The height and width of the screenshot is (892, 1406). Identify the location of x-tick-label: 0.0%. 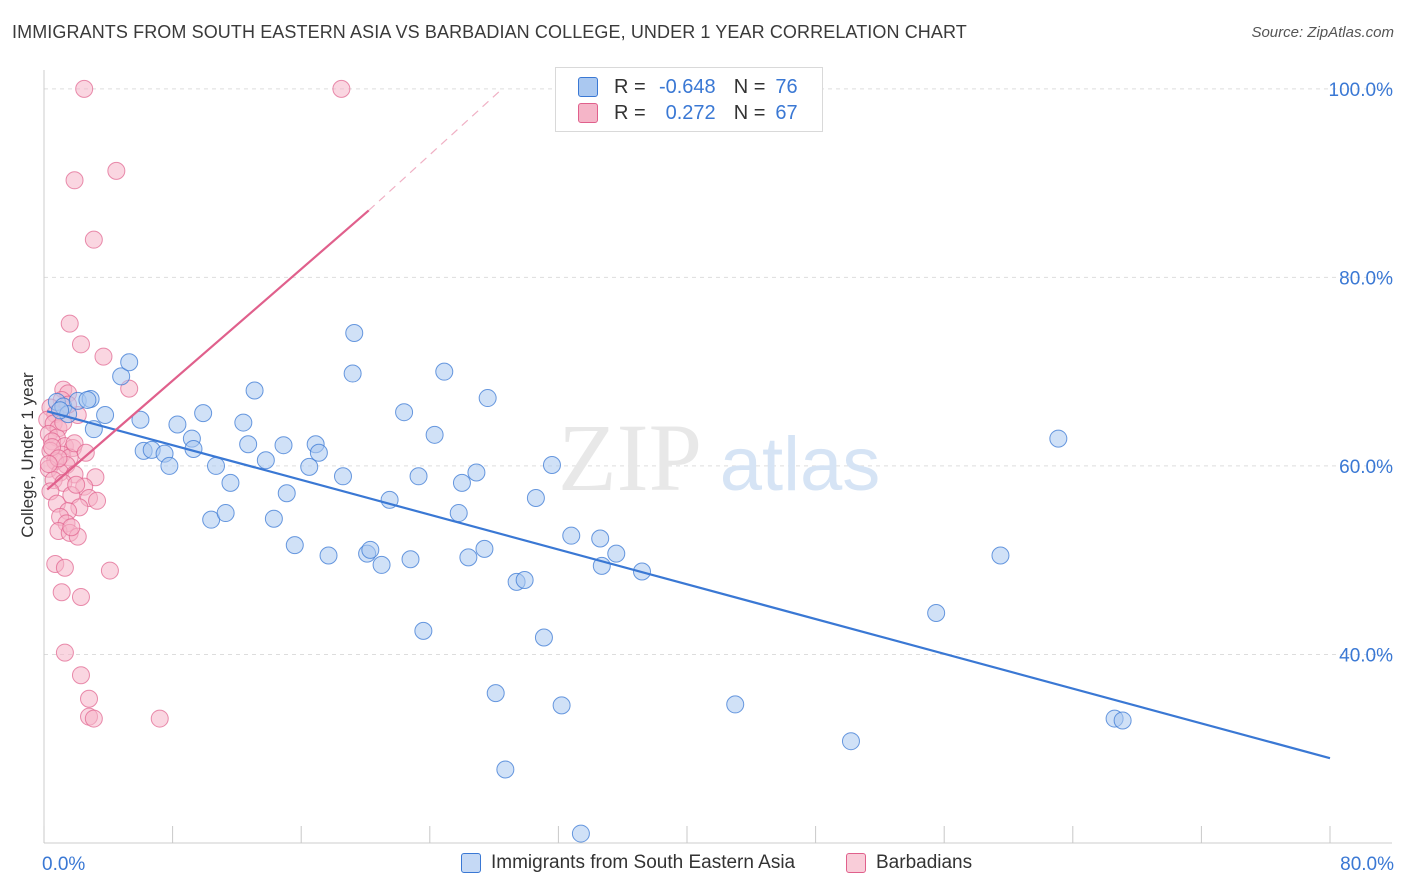
(63, 864).